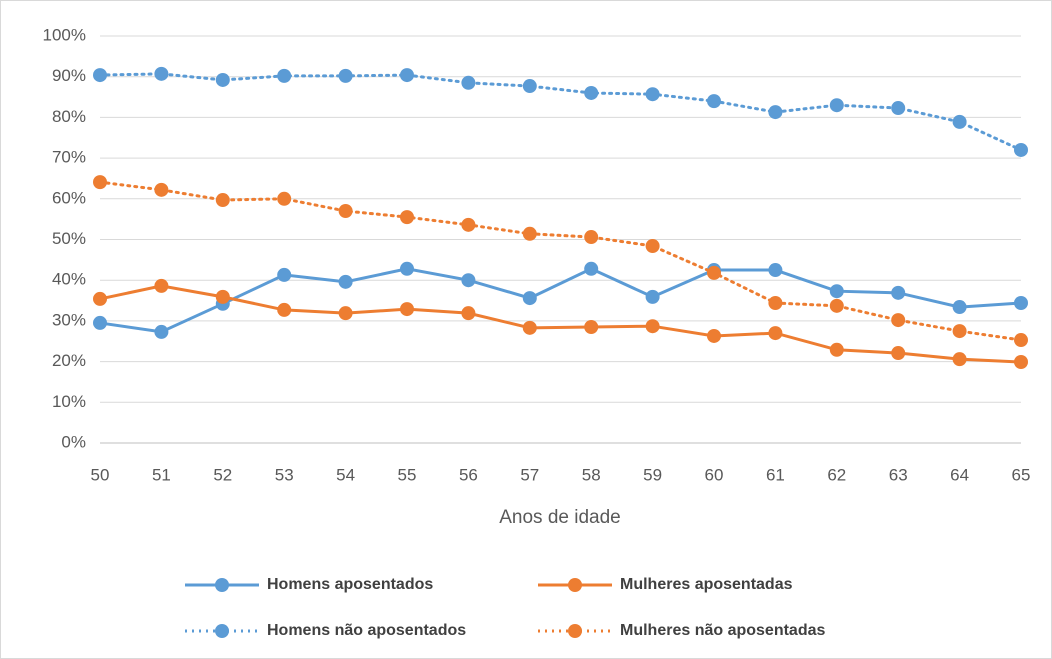 Image resolution: width=1052 pixels, height=659 pixels. I want to click on x-tick-label: 56, so click(468, 474).